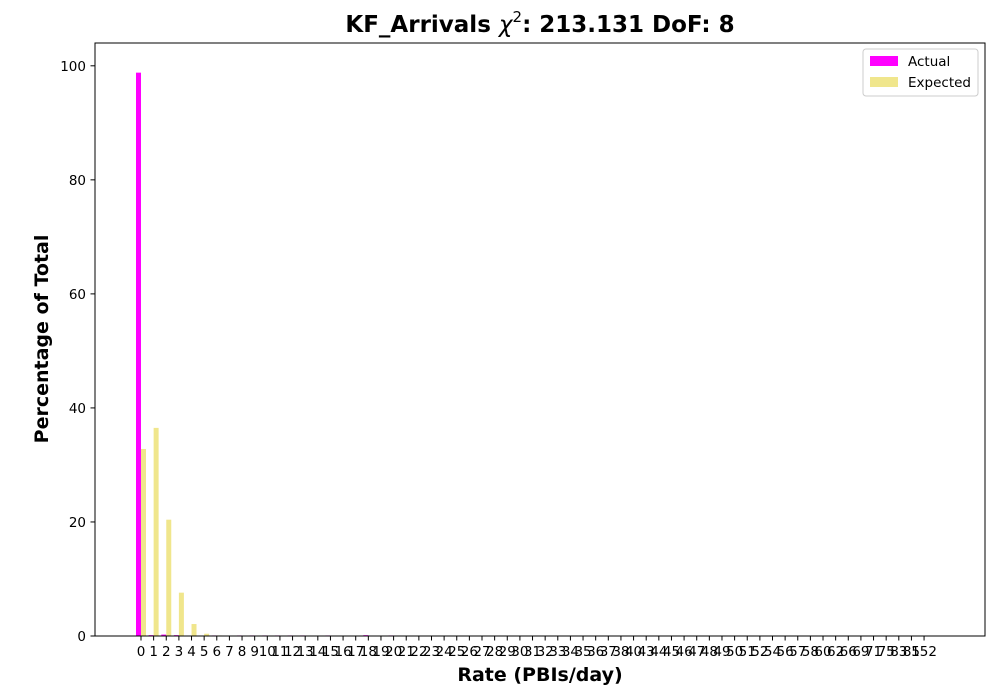 This screenshot has height=700, width=1000. What do you see at coordinates (507, 652) in the screenshot?
I see `x-tick-label-29: 29` at bounding box center [507, 652].